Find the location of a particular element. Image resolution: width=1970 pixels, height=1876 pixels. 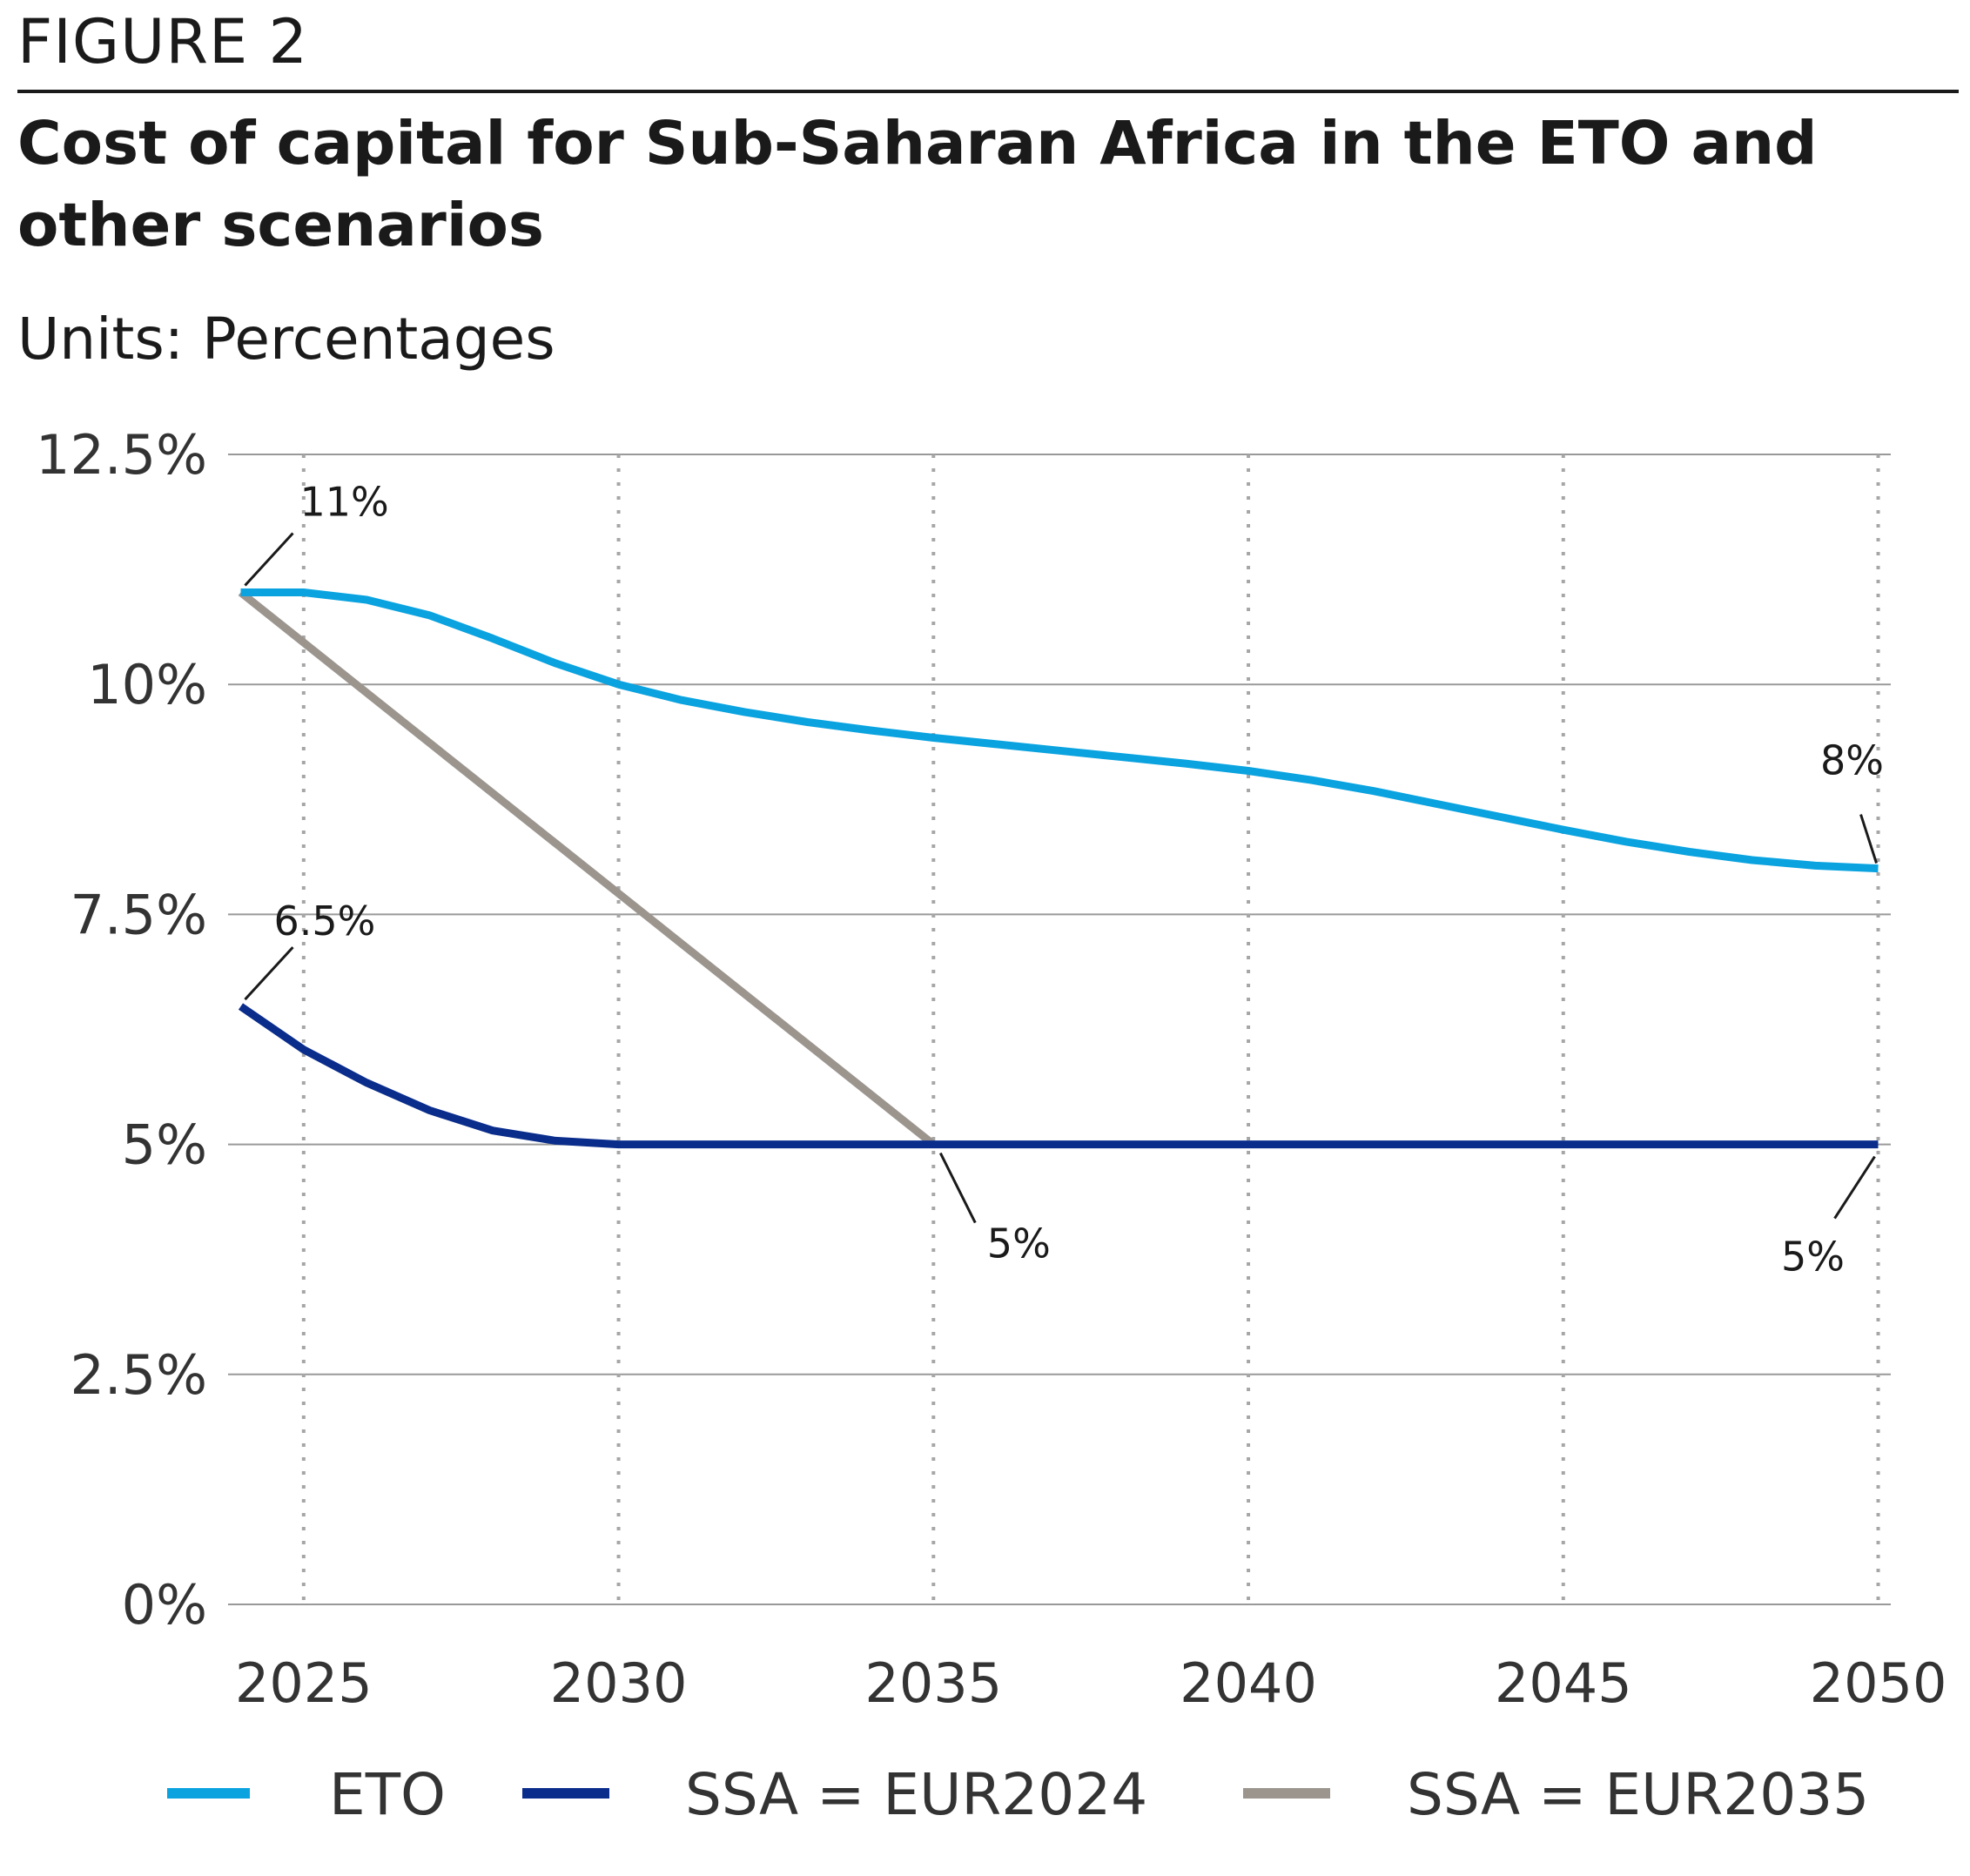

header-divider is located at coordinates (988, 91).